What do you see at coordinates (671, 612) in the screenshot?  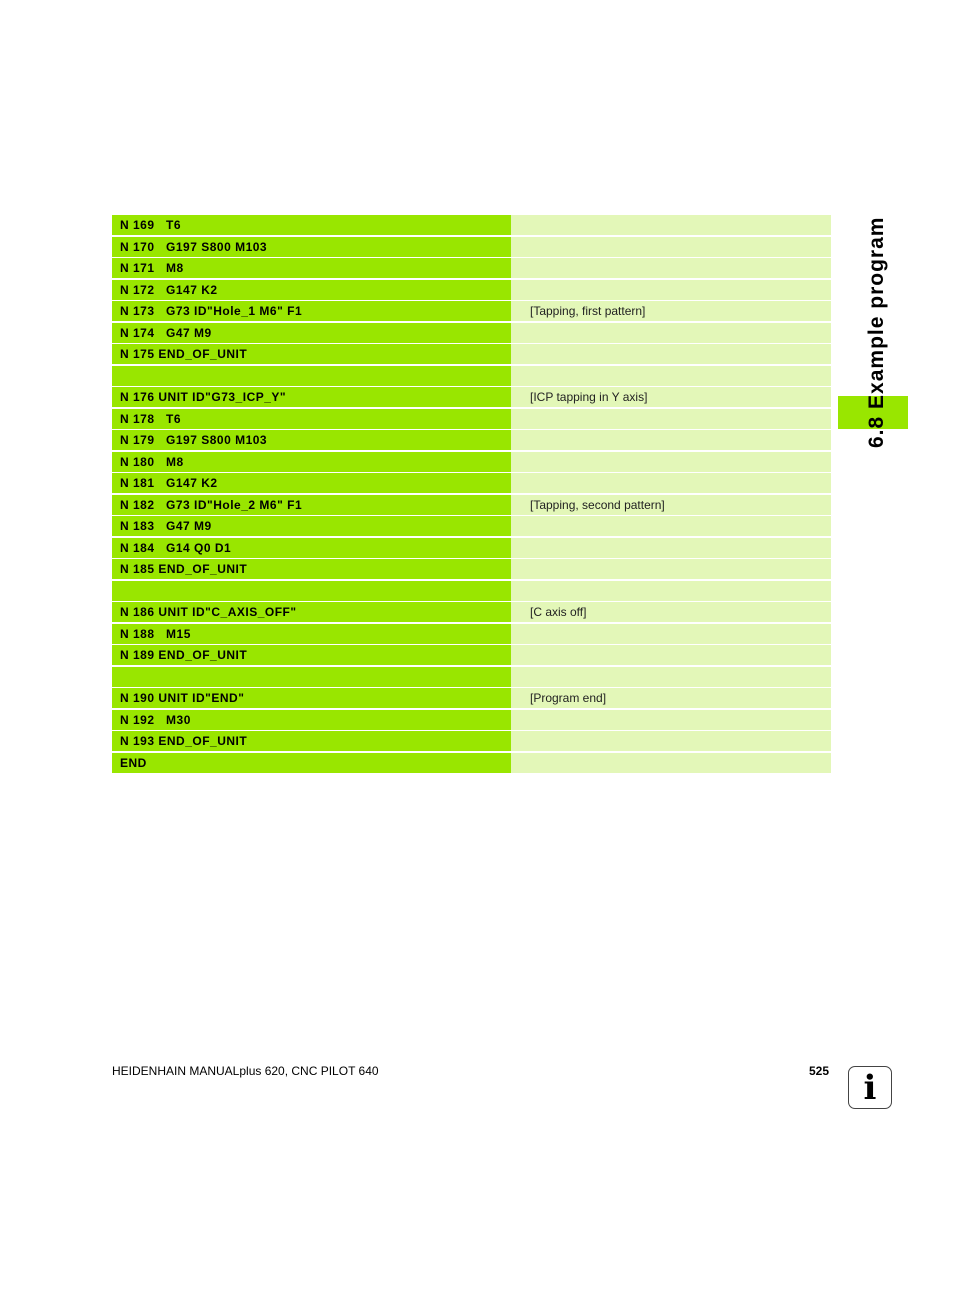 I see `program-comment-cell: [C axis off]` at bounding box center [671, 612].